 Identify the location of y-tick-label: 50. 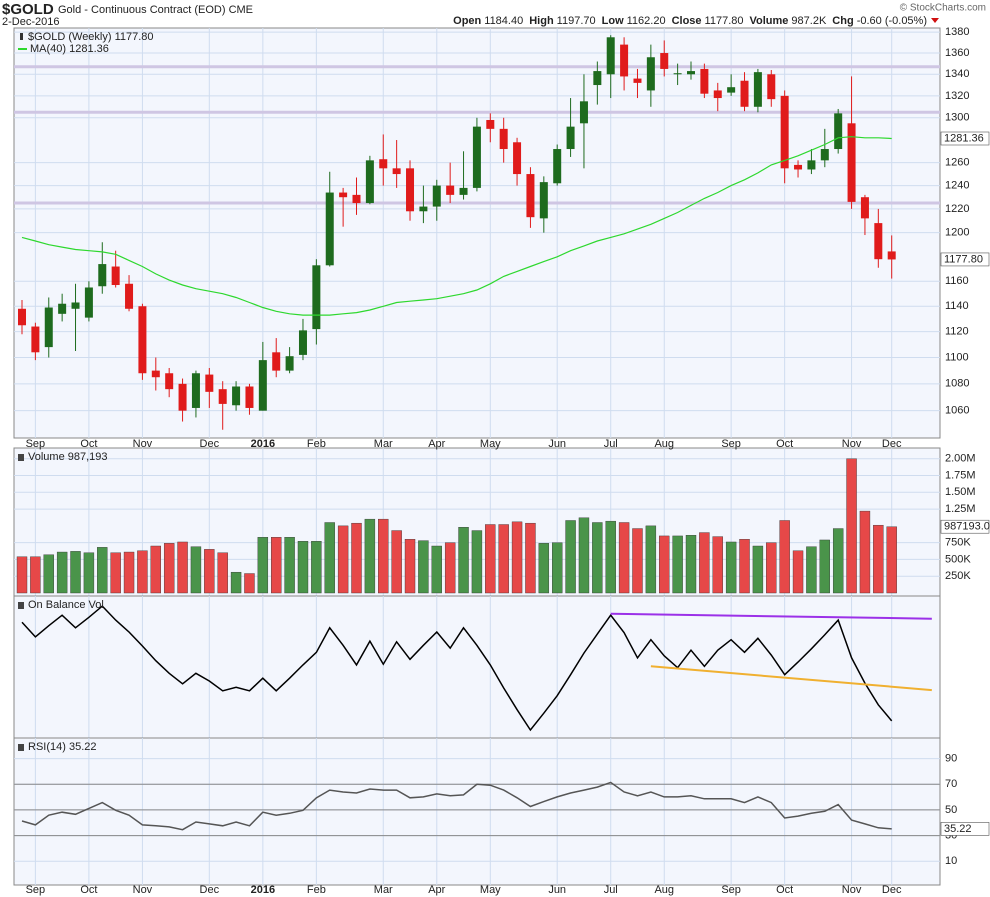
(951, 810).